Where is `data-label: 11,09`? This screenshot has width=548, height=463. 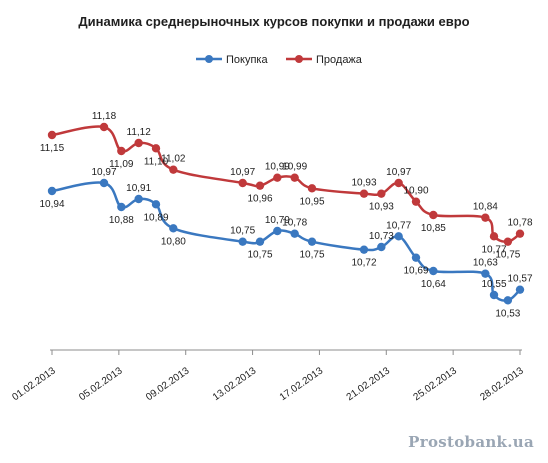 data-label: 11,09 is located at coordinates (121, 164).